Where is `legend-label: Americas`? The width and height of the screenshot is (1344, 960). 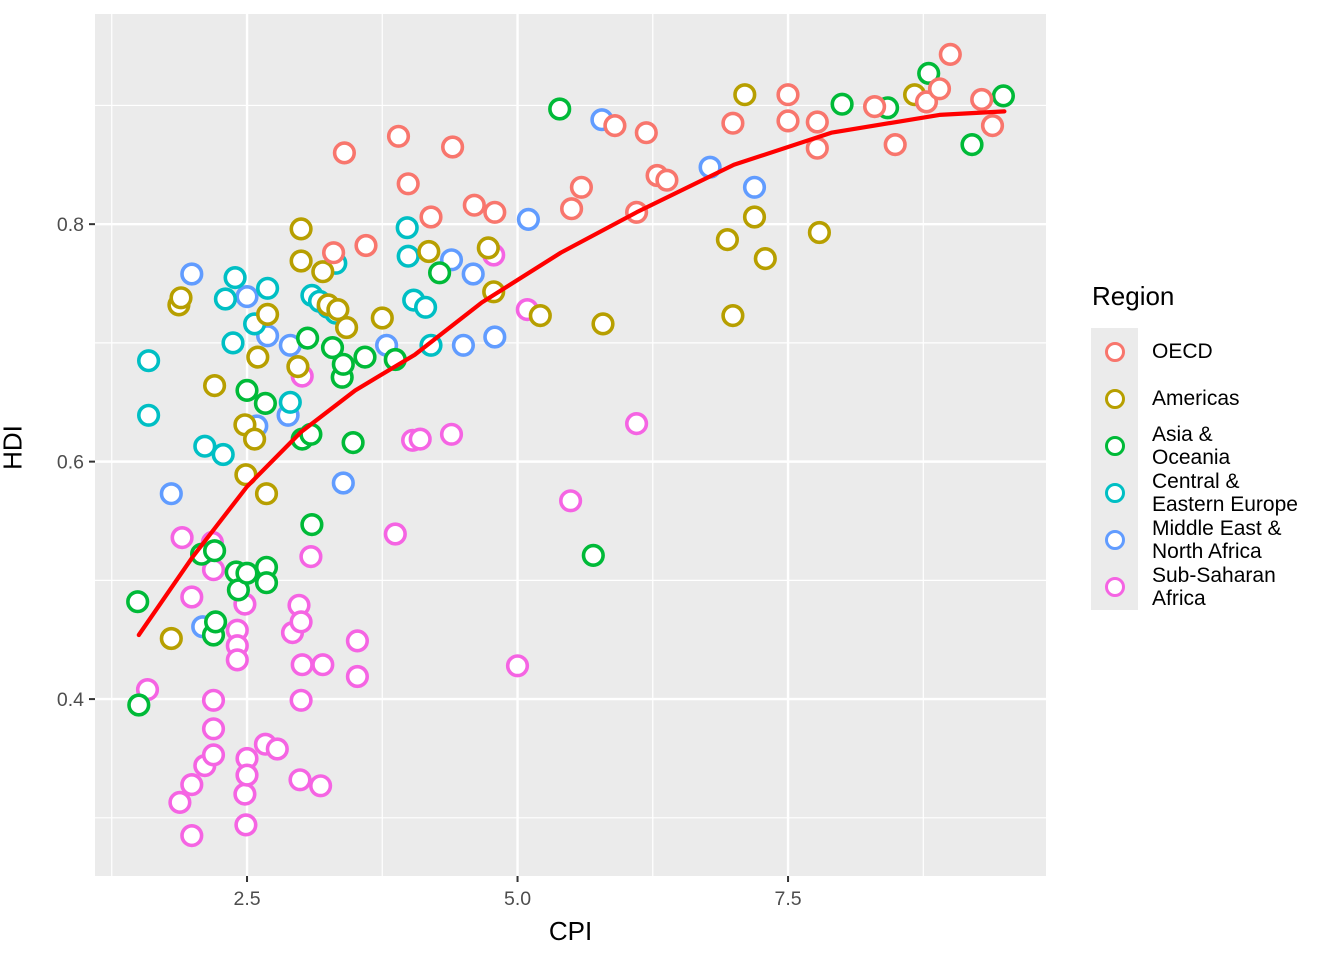
legend-label: Americas is located at coordinates (1196, 398).